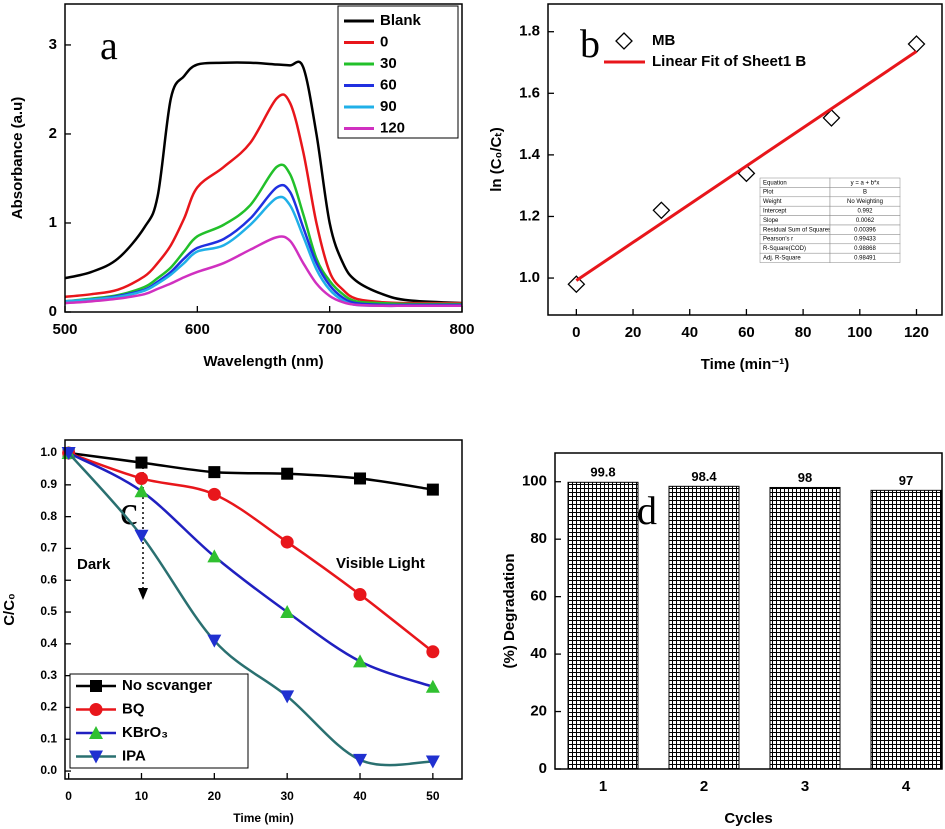 The height and width of the screenshot is (829, 945). Describe the element at coordinates (109, 45) in the screenshot. I see `panel-letter: a` at that location.